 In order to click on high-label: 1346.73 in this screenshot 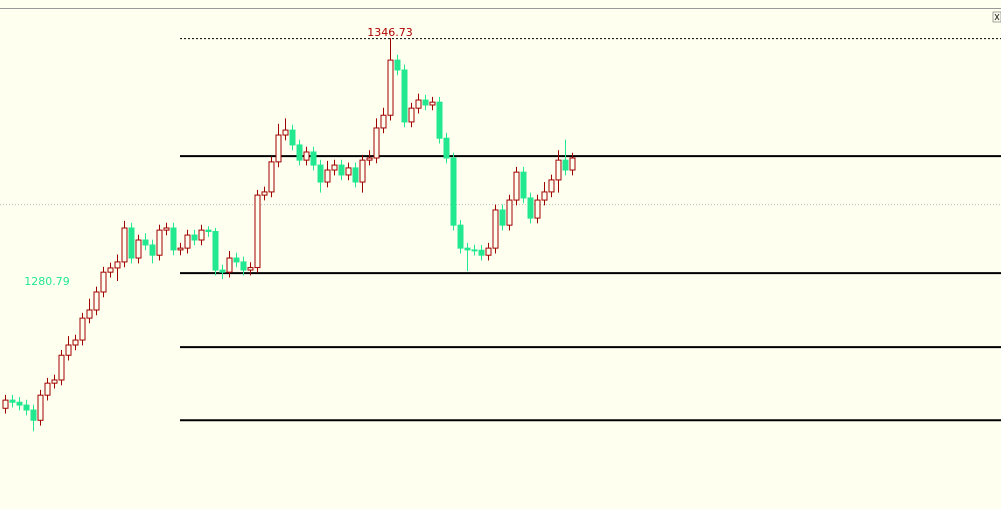, I will do `click(390, 32)`.